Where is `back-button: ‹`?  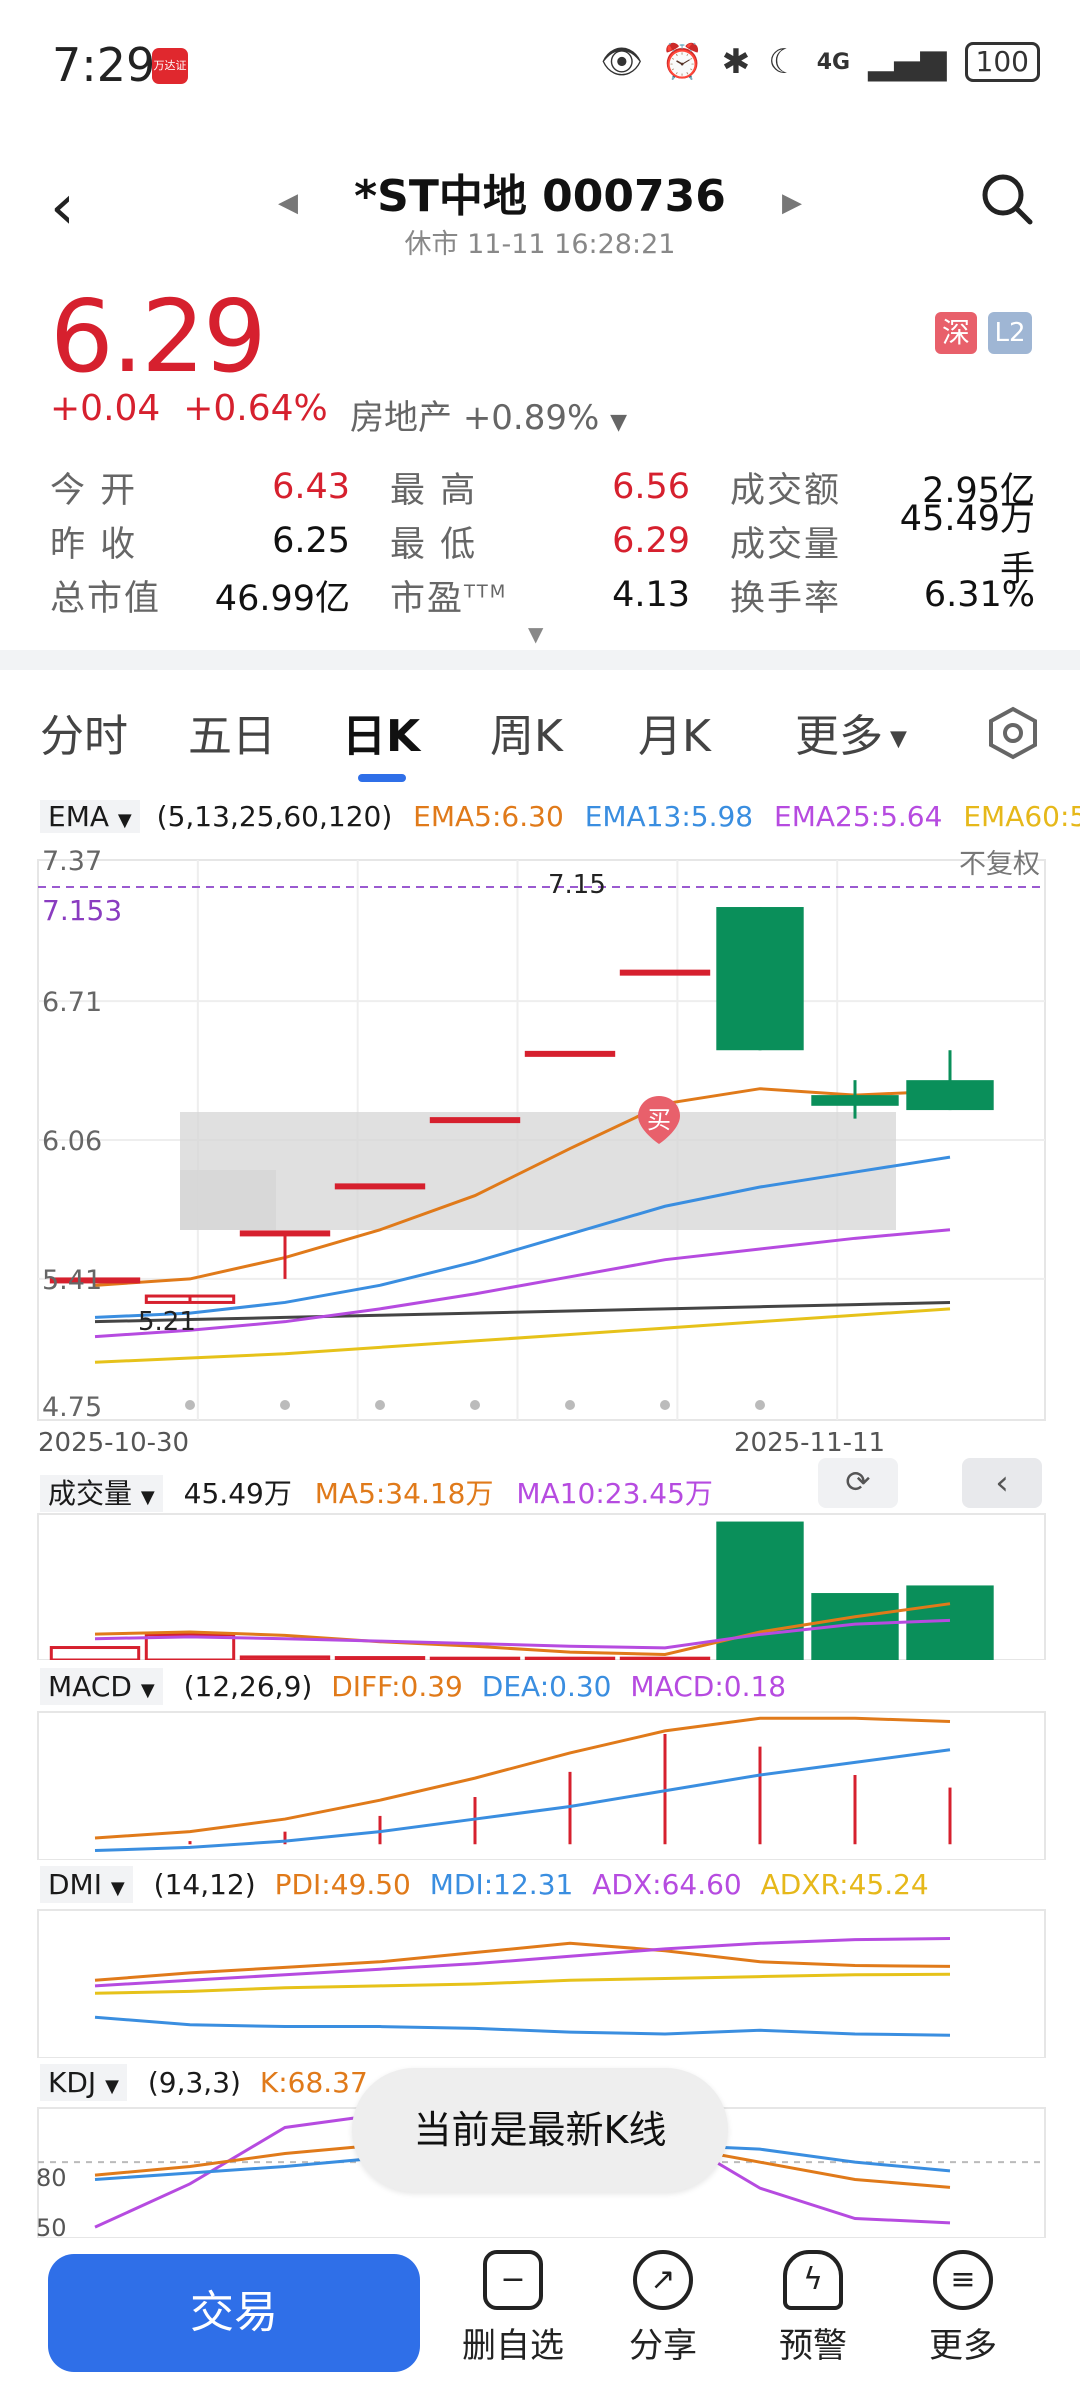
back-button: ‹ is located at coordinates (62, 206).